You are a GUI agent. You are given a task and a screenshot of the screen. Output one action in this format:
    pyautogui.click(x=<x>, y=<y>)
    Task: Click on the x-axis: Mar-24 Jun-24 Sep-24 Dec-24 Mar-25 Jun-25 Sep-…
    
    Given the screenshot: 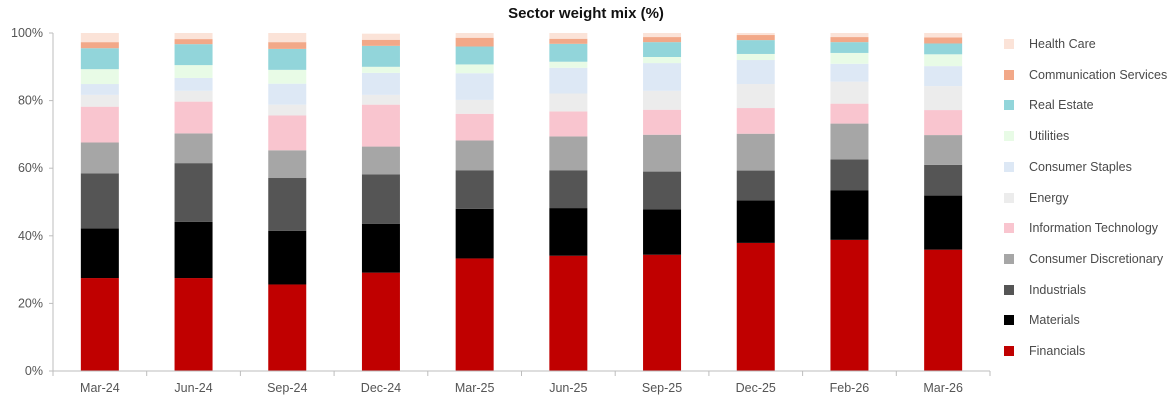 What is the action you would take?
    pyautogui.click(x=521, y=382)
    